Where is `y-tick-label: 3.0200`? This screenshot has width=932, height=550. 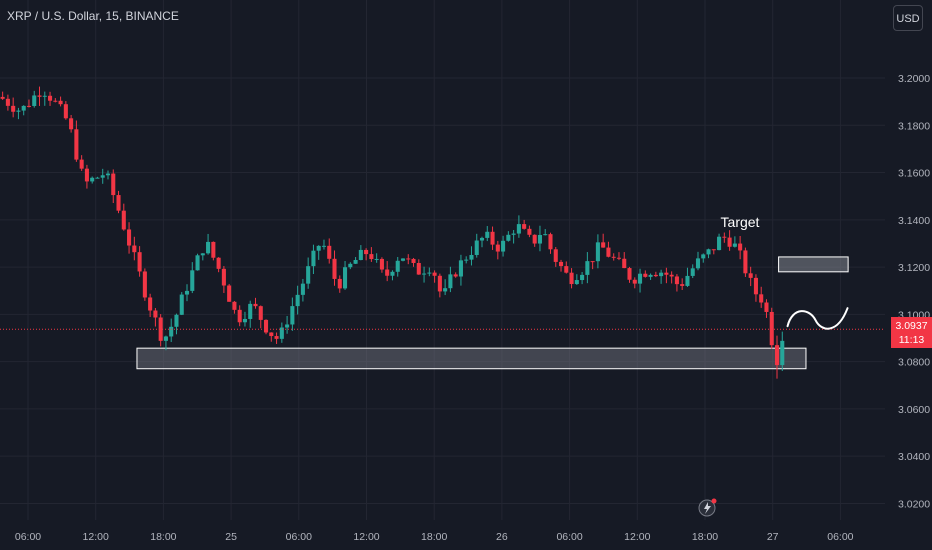 y-tick-label: 3.0200 is located at coordinates (914, 504).